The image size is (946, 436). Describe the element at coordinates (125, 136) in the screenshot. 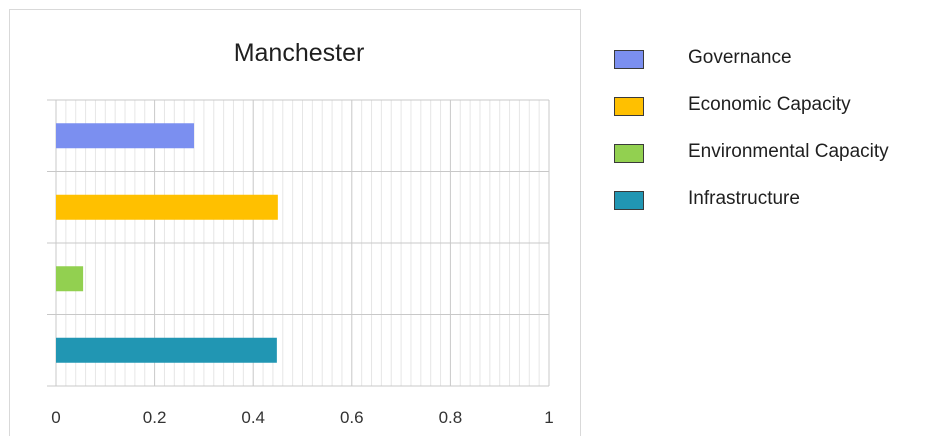

I see `bar-governance` at that location.